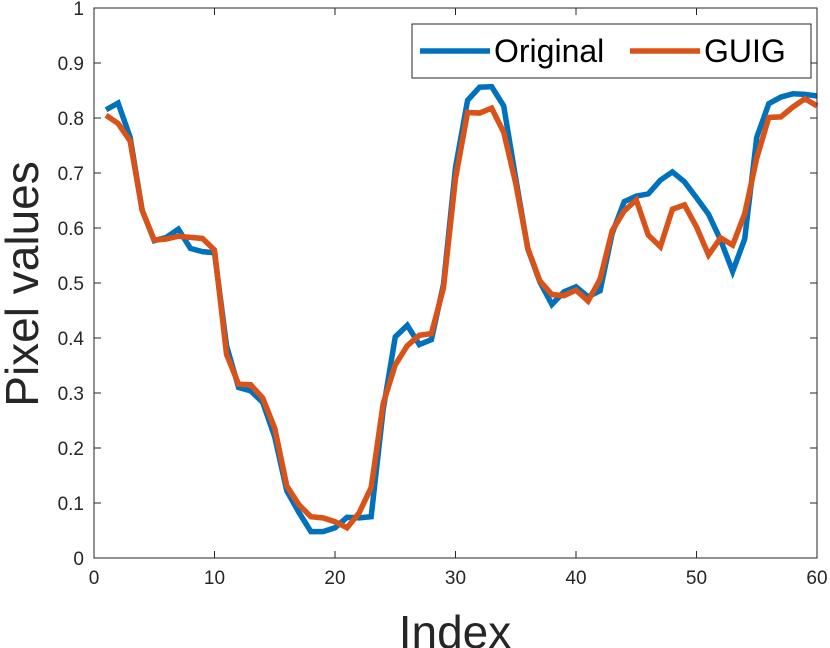 This screenshot has height=648, width=830. I want to click on x-tick-label: 40, so click(575, 578).